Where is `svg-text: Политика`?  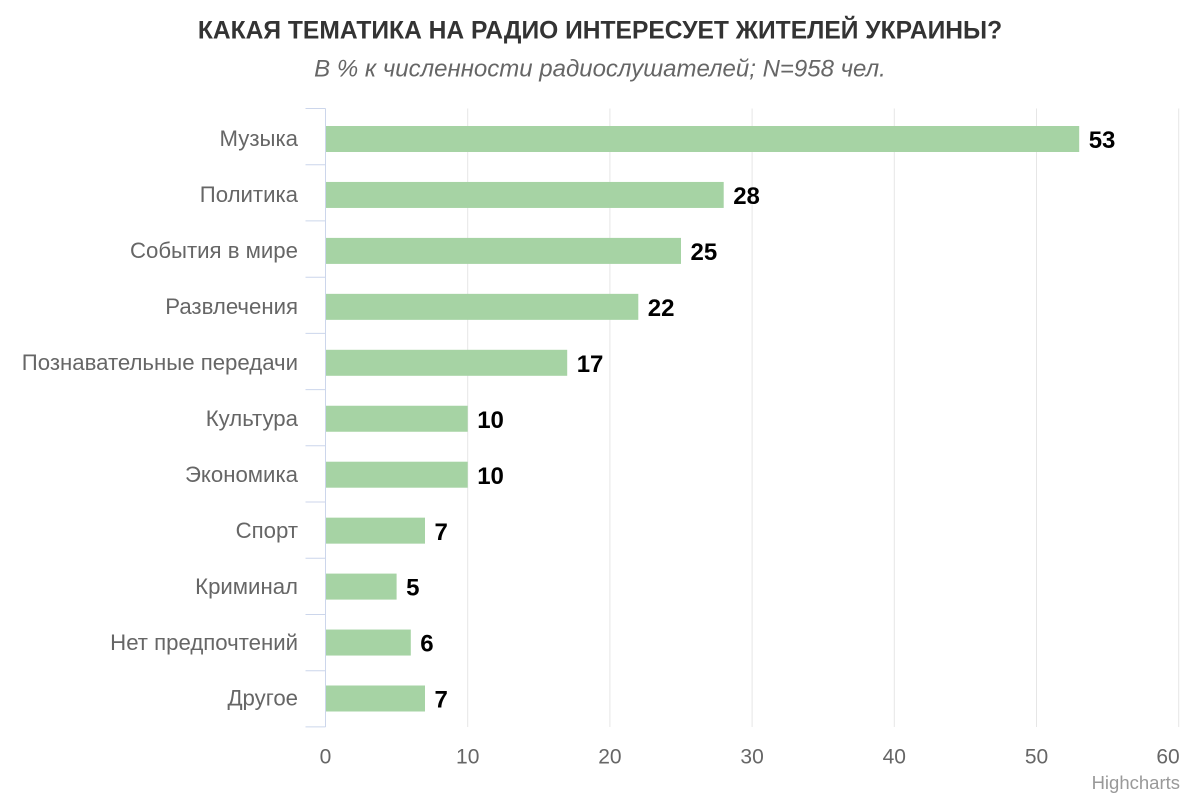
svg-text: Политика is located at coordinates (249, 194).